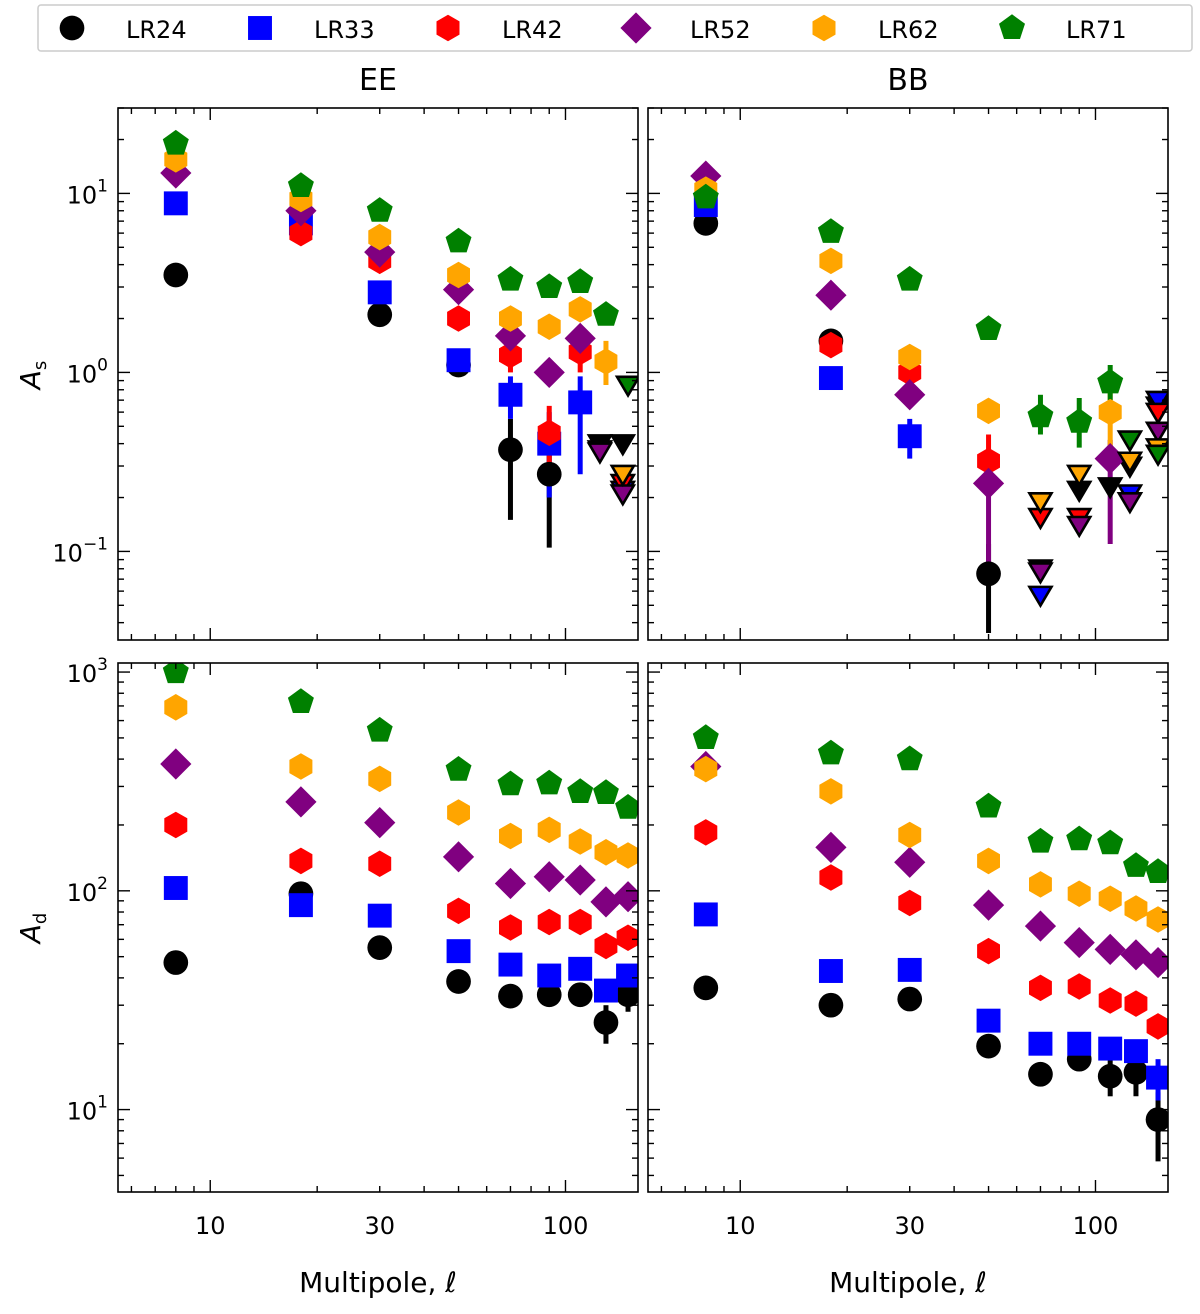 Image resolution: width=1200 pixels, height=1314 pixels. What do you see at coordinates (32, 929) in the screenshot?
I see `ylabel-ad: Ad` at bounding box center [32, 929].